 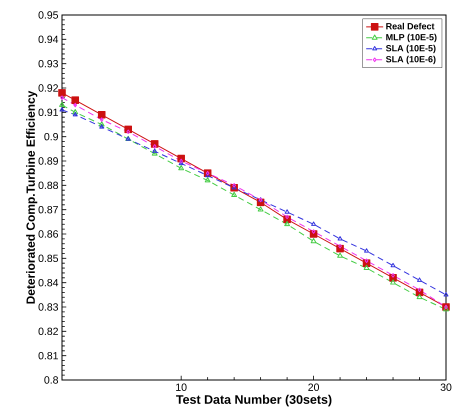 What do you see at coordinates (254, 400) in the screenshot?
I see `x-axis-title: Test Data Number (30sets)` at bounding box center [254, 400].